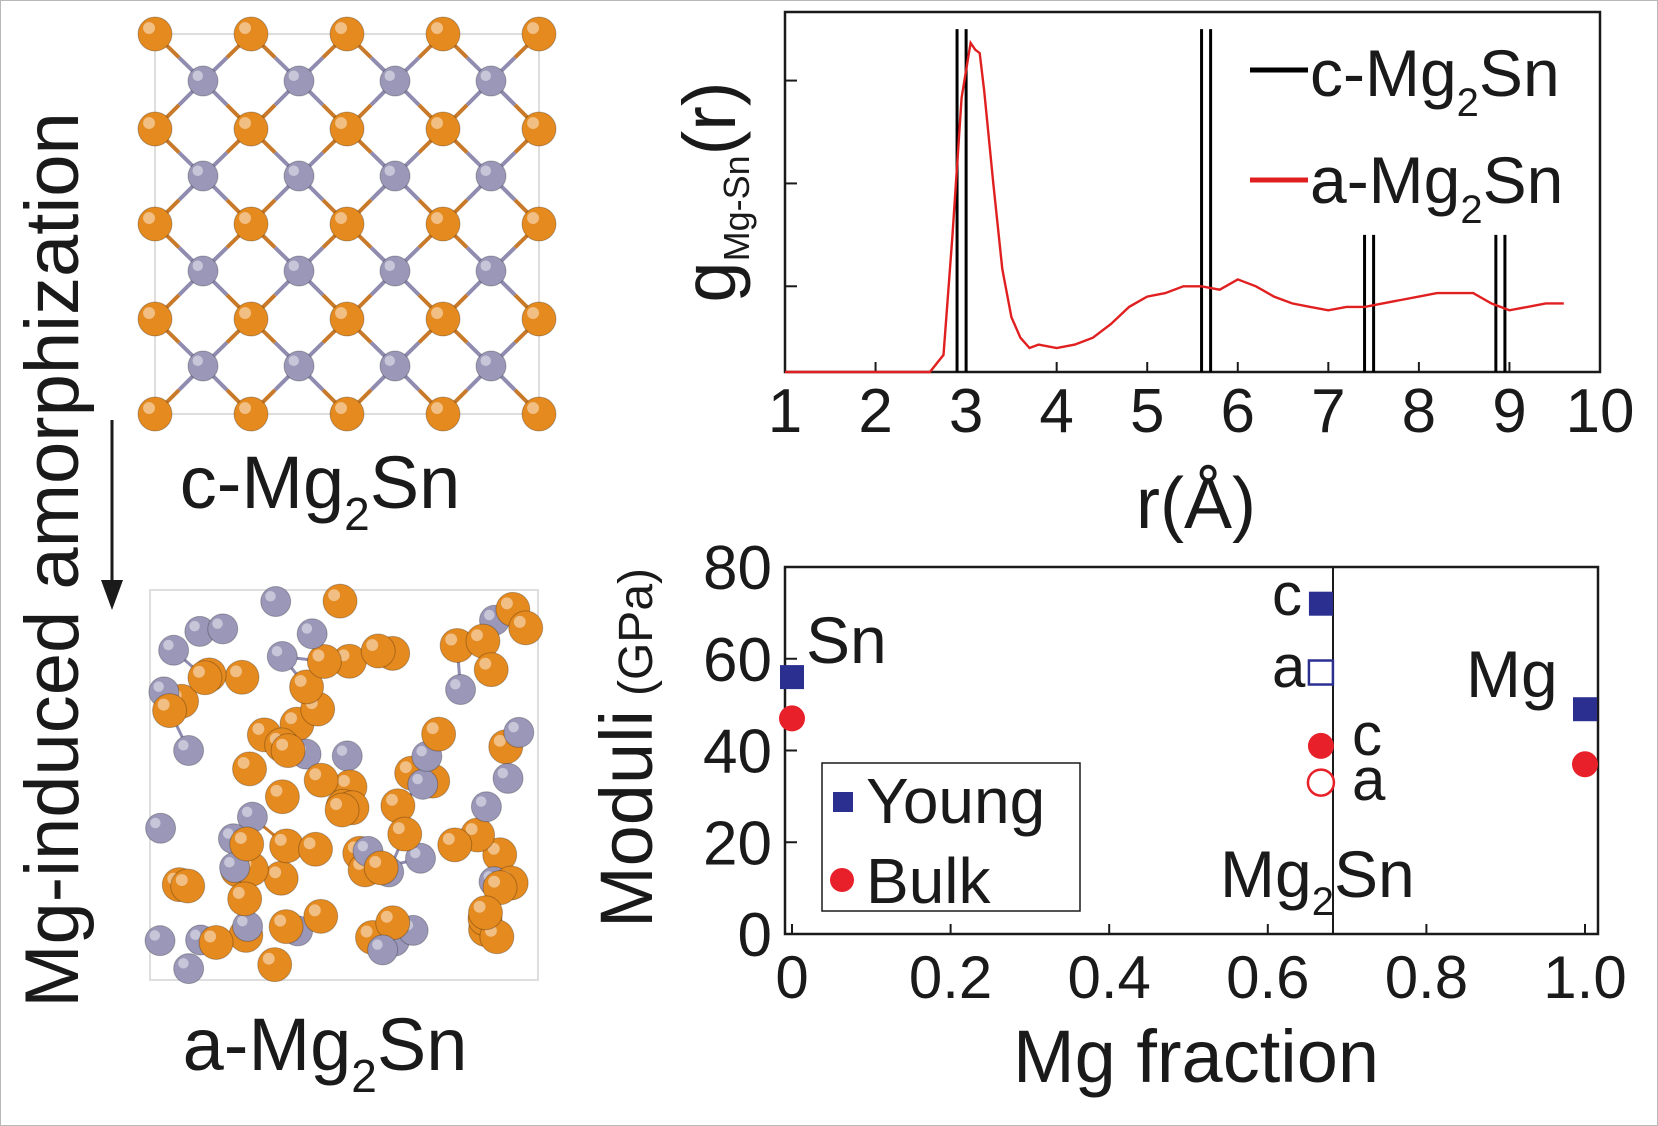 This screenshot has height=1126, width=1658. I want to click on side-label: Mg-induced amorphization, so click(52, 560).